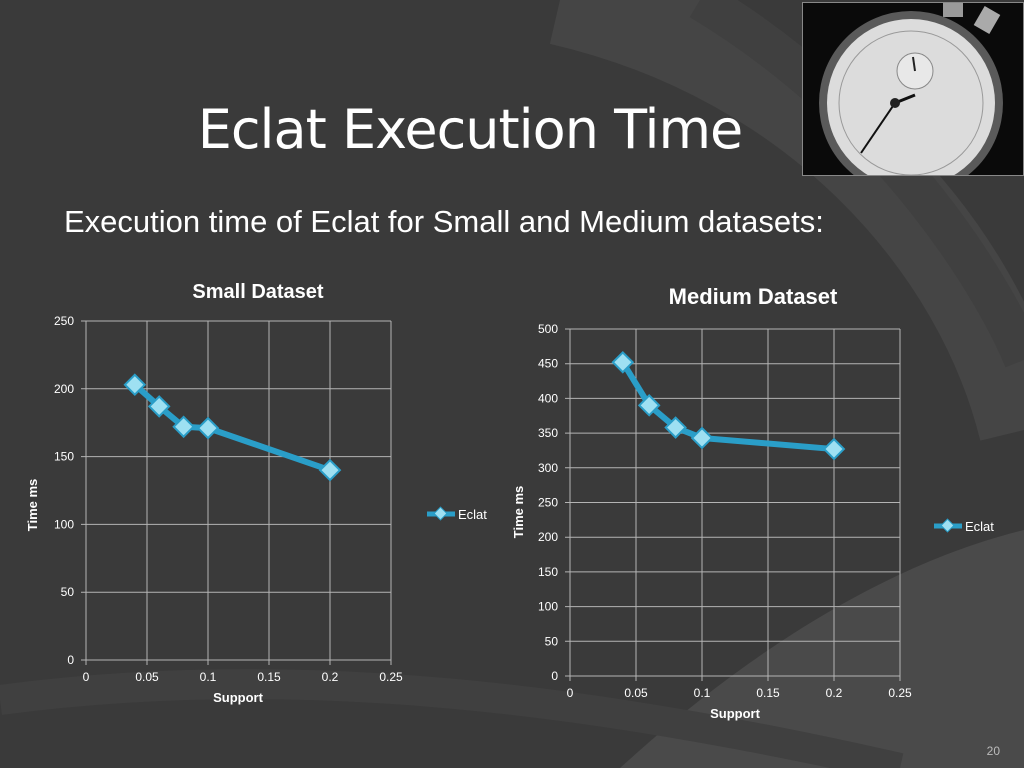  I want to click on small-y-tick-label: 0, so click(70, 660).